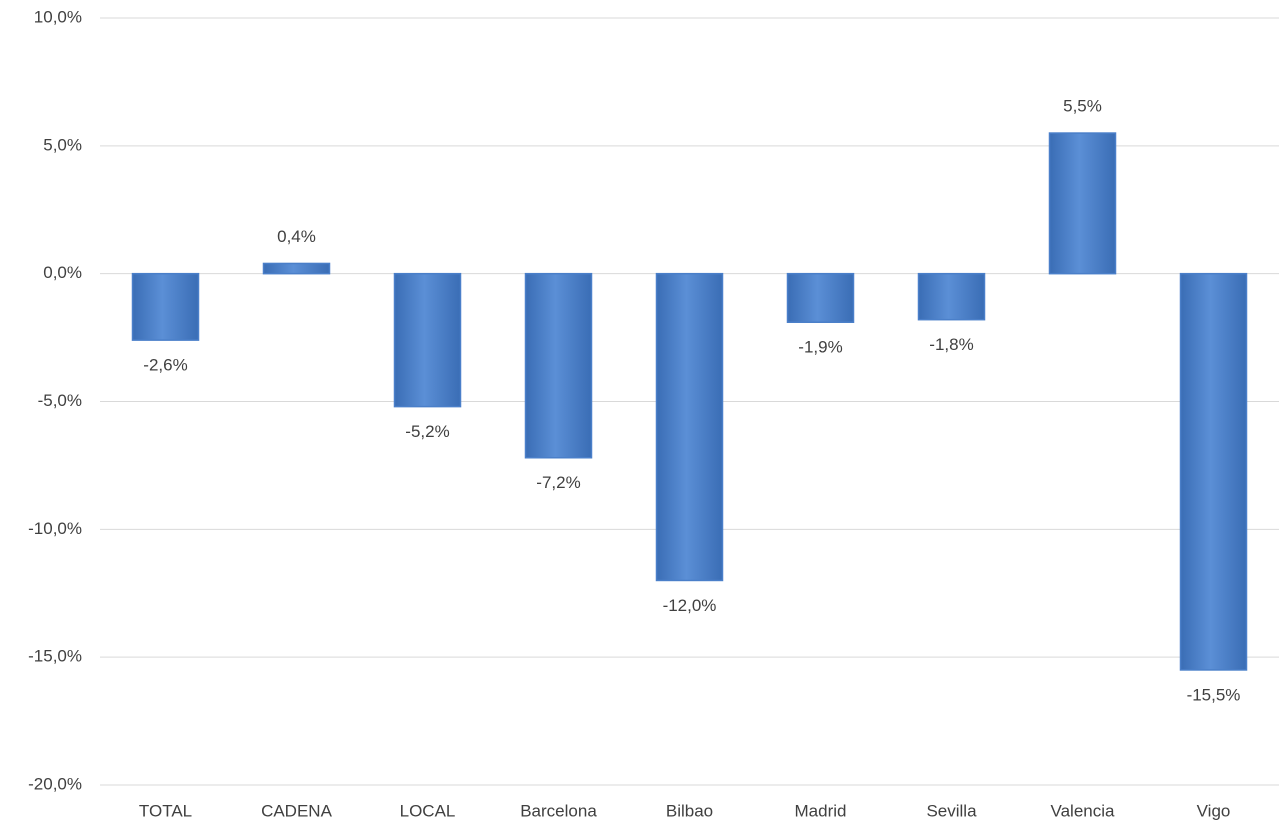  What do you see at coordinates (951, 810) in the screenshot?
I see `x-tick-label: Sevilla` at bounding box center [951, 810].